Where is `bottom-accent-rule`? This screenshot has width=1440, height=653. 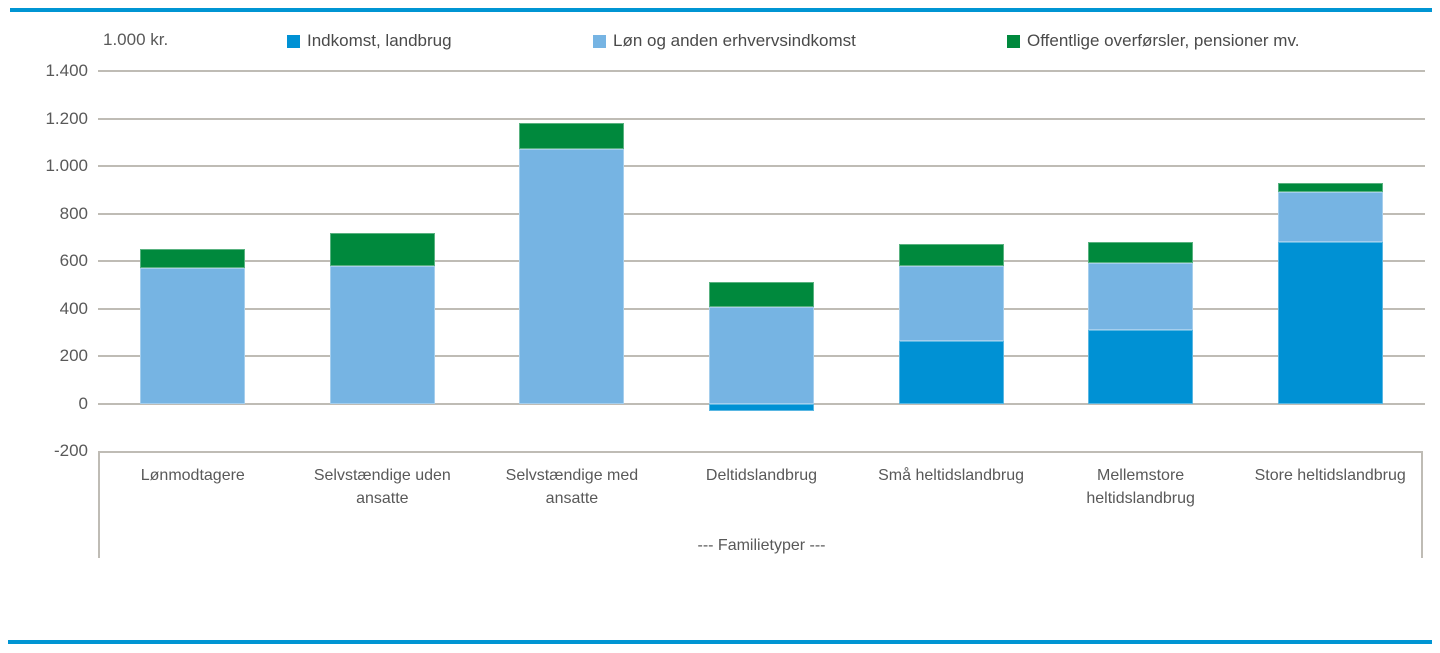 bottom-accent-rule is located at coordinates (720, 642).